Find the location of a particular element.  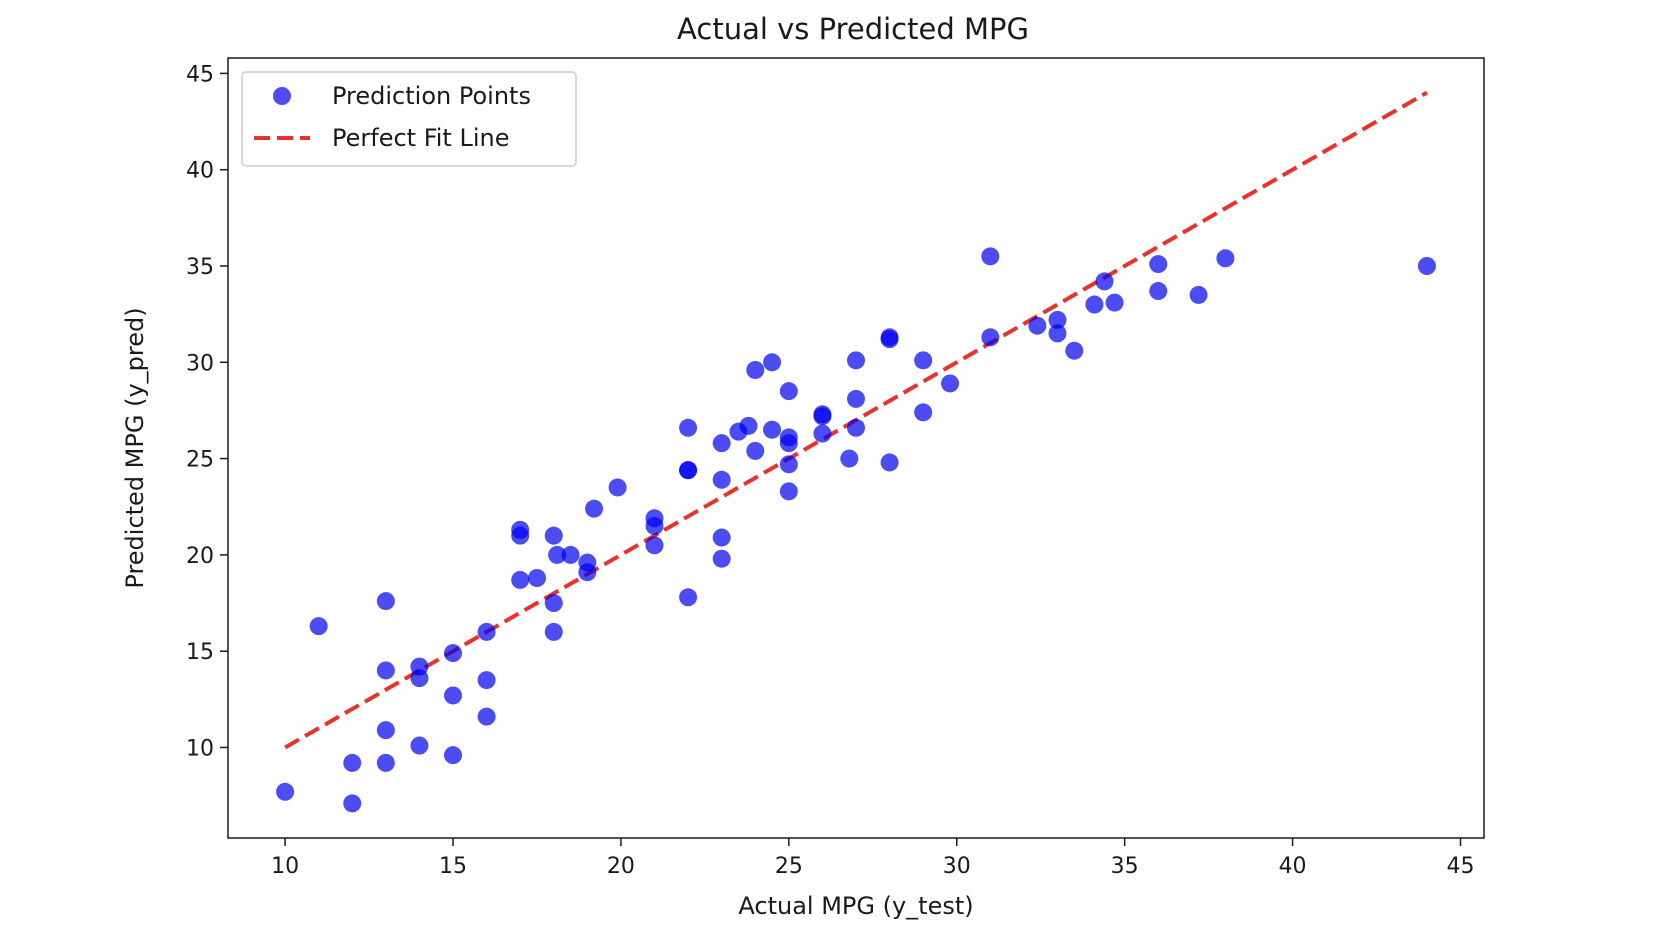

legend-box is located at coordinates (409, 119).